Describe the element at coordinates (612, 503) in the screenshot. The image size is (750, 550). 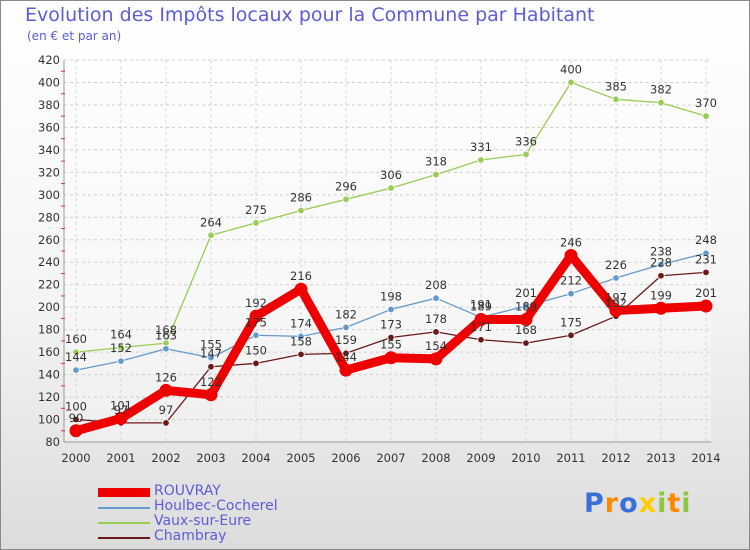
I see `logo-letter: r` at that location.